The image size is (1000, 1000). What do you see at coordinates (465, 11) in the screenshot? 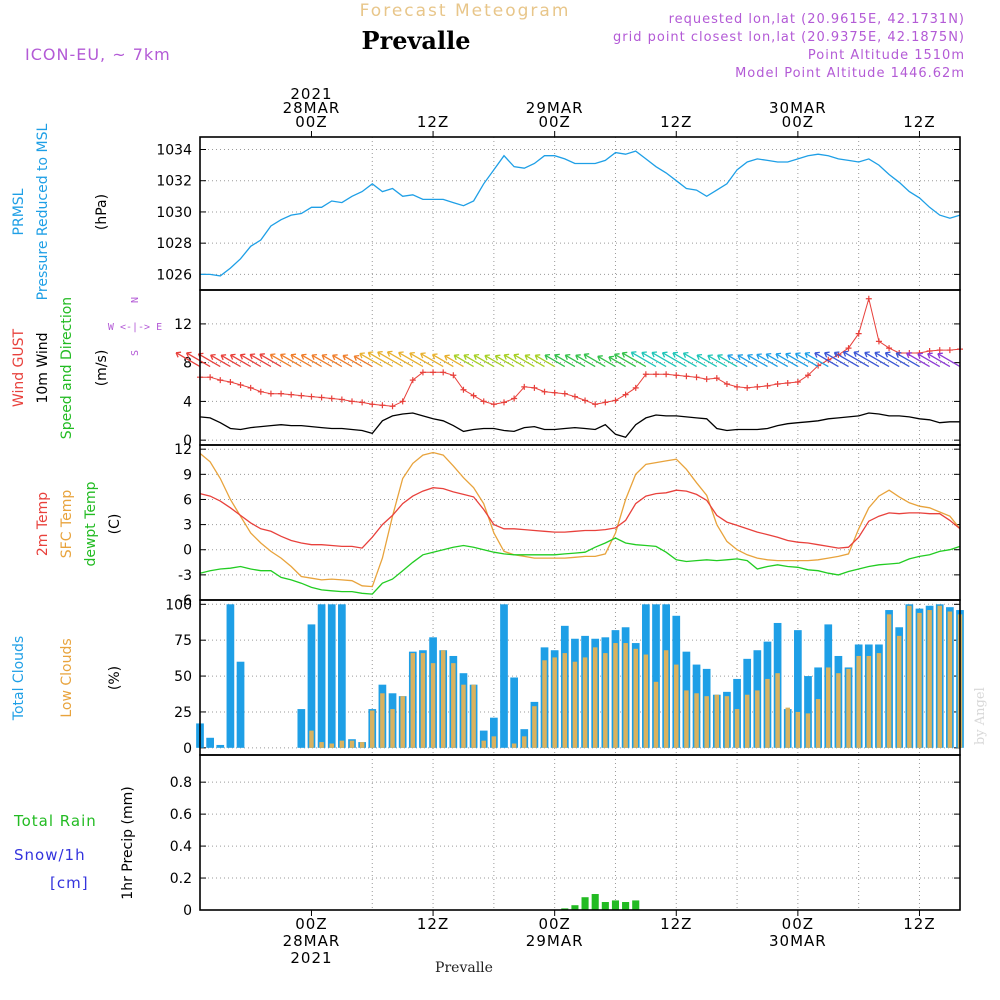
I see `banner-title: Forecast Meteogram` at bounding box center [465, 11].